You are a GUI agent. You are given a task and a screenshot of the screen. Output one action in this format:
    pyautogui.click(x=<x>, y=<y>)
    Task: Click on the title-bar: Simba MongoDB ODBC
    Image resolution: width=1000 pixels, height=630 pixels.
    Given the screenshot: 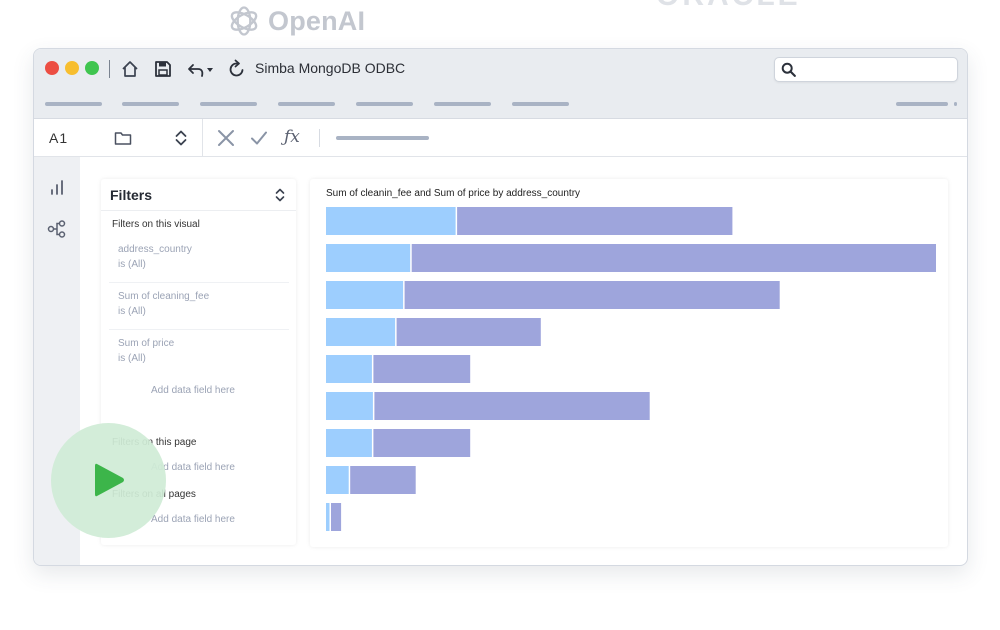 What is the action you would take?
    pyautogui.click(x=500, y=84)
    